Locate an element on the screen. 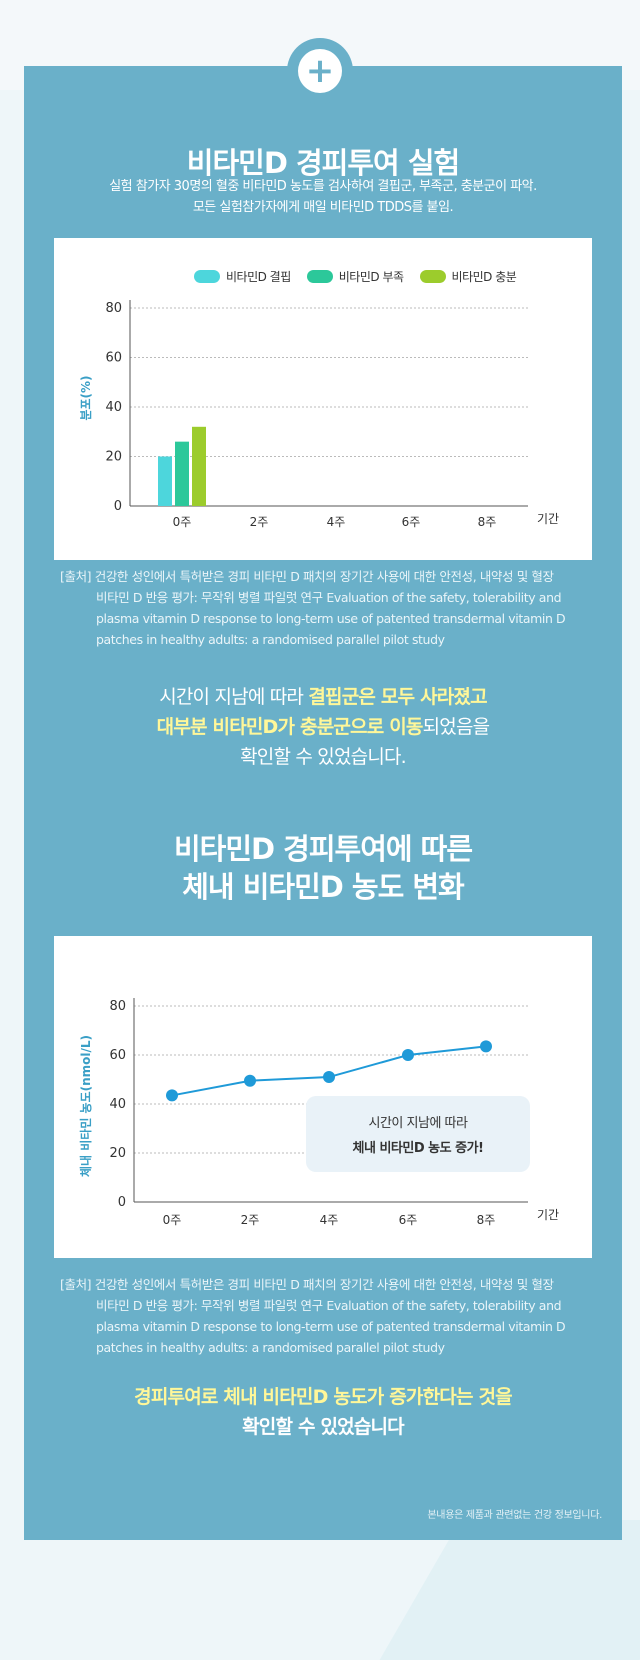 The width and height of the screenshot is (640, 1660). section2-title: 비타민D 경피투여에 따른 체내 비타민D 농도 변화 is located at coordinates (323, 868).